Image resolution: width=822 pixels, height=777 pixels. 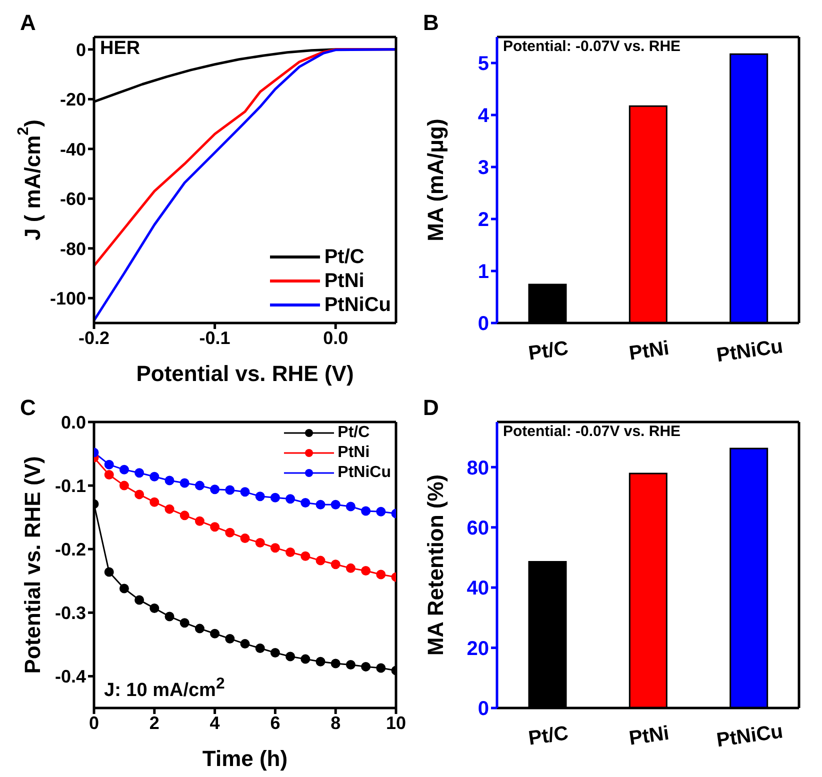 What do you see at coordinates (275, 722) in the screenshot?
I see `x-tick-label: 6` at bounding box center [275, 722].